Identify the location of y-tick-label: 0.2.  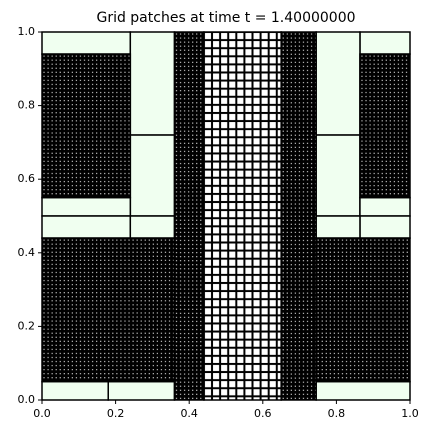
(27, 325).